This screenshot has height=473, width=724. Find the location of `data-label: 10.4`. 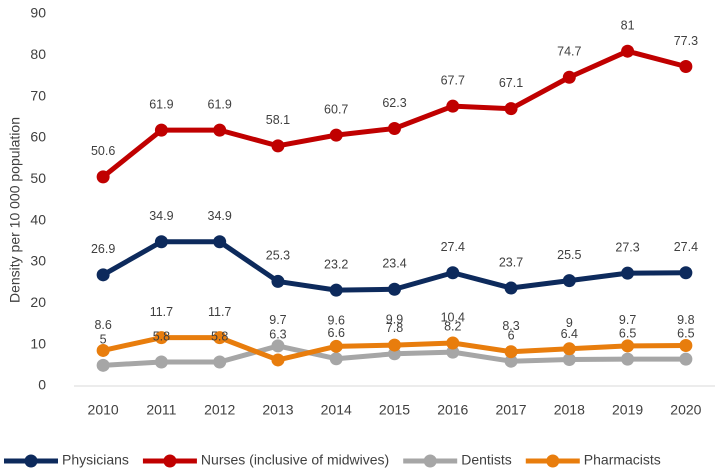

data-label: 10.4 is located at coordinates (453, 317).